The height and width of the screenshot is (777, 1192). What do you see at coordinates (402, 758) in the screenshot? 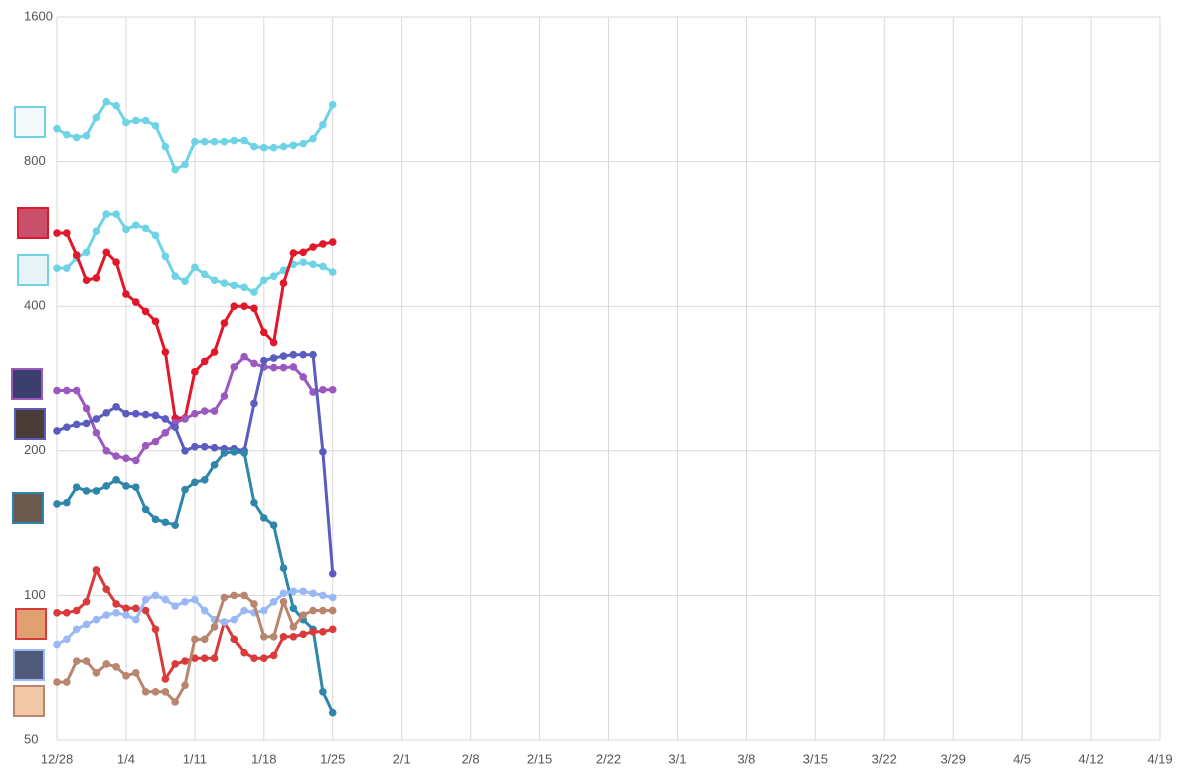
I see `x-tick-label: 2/1` at bounding box center [402, 758].